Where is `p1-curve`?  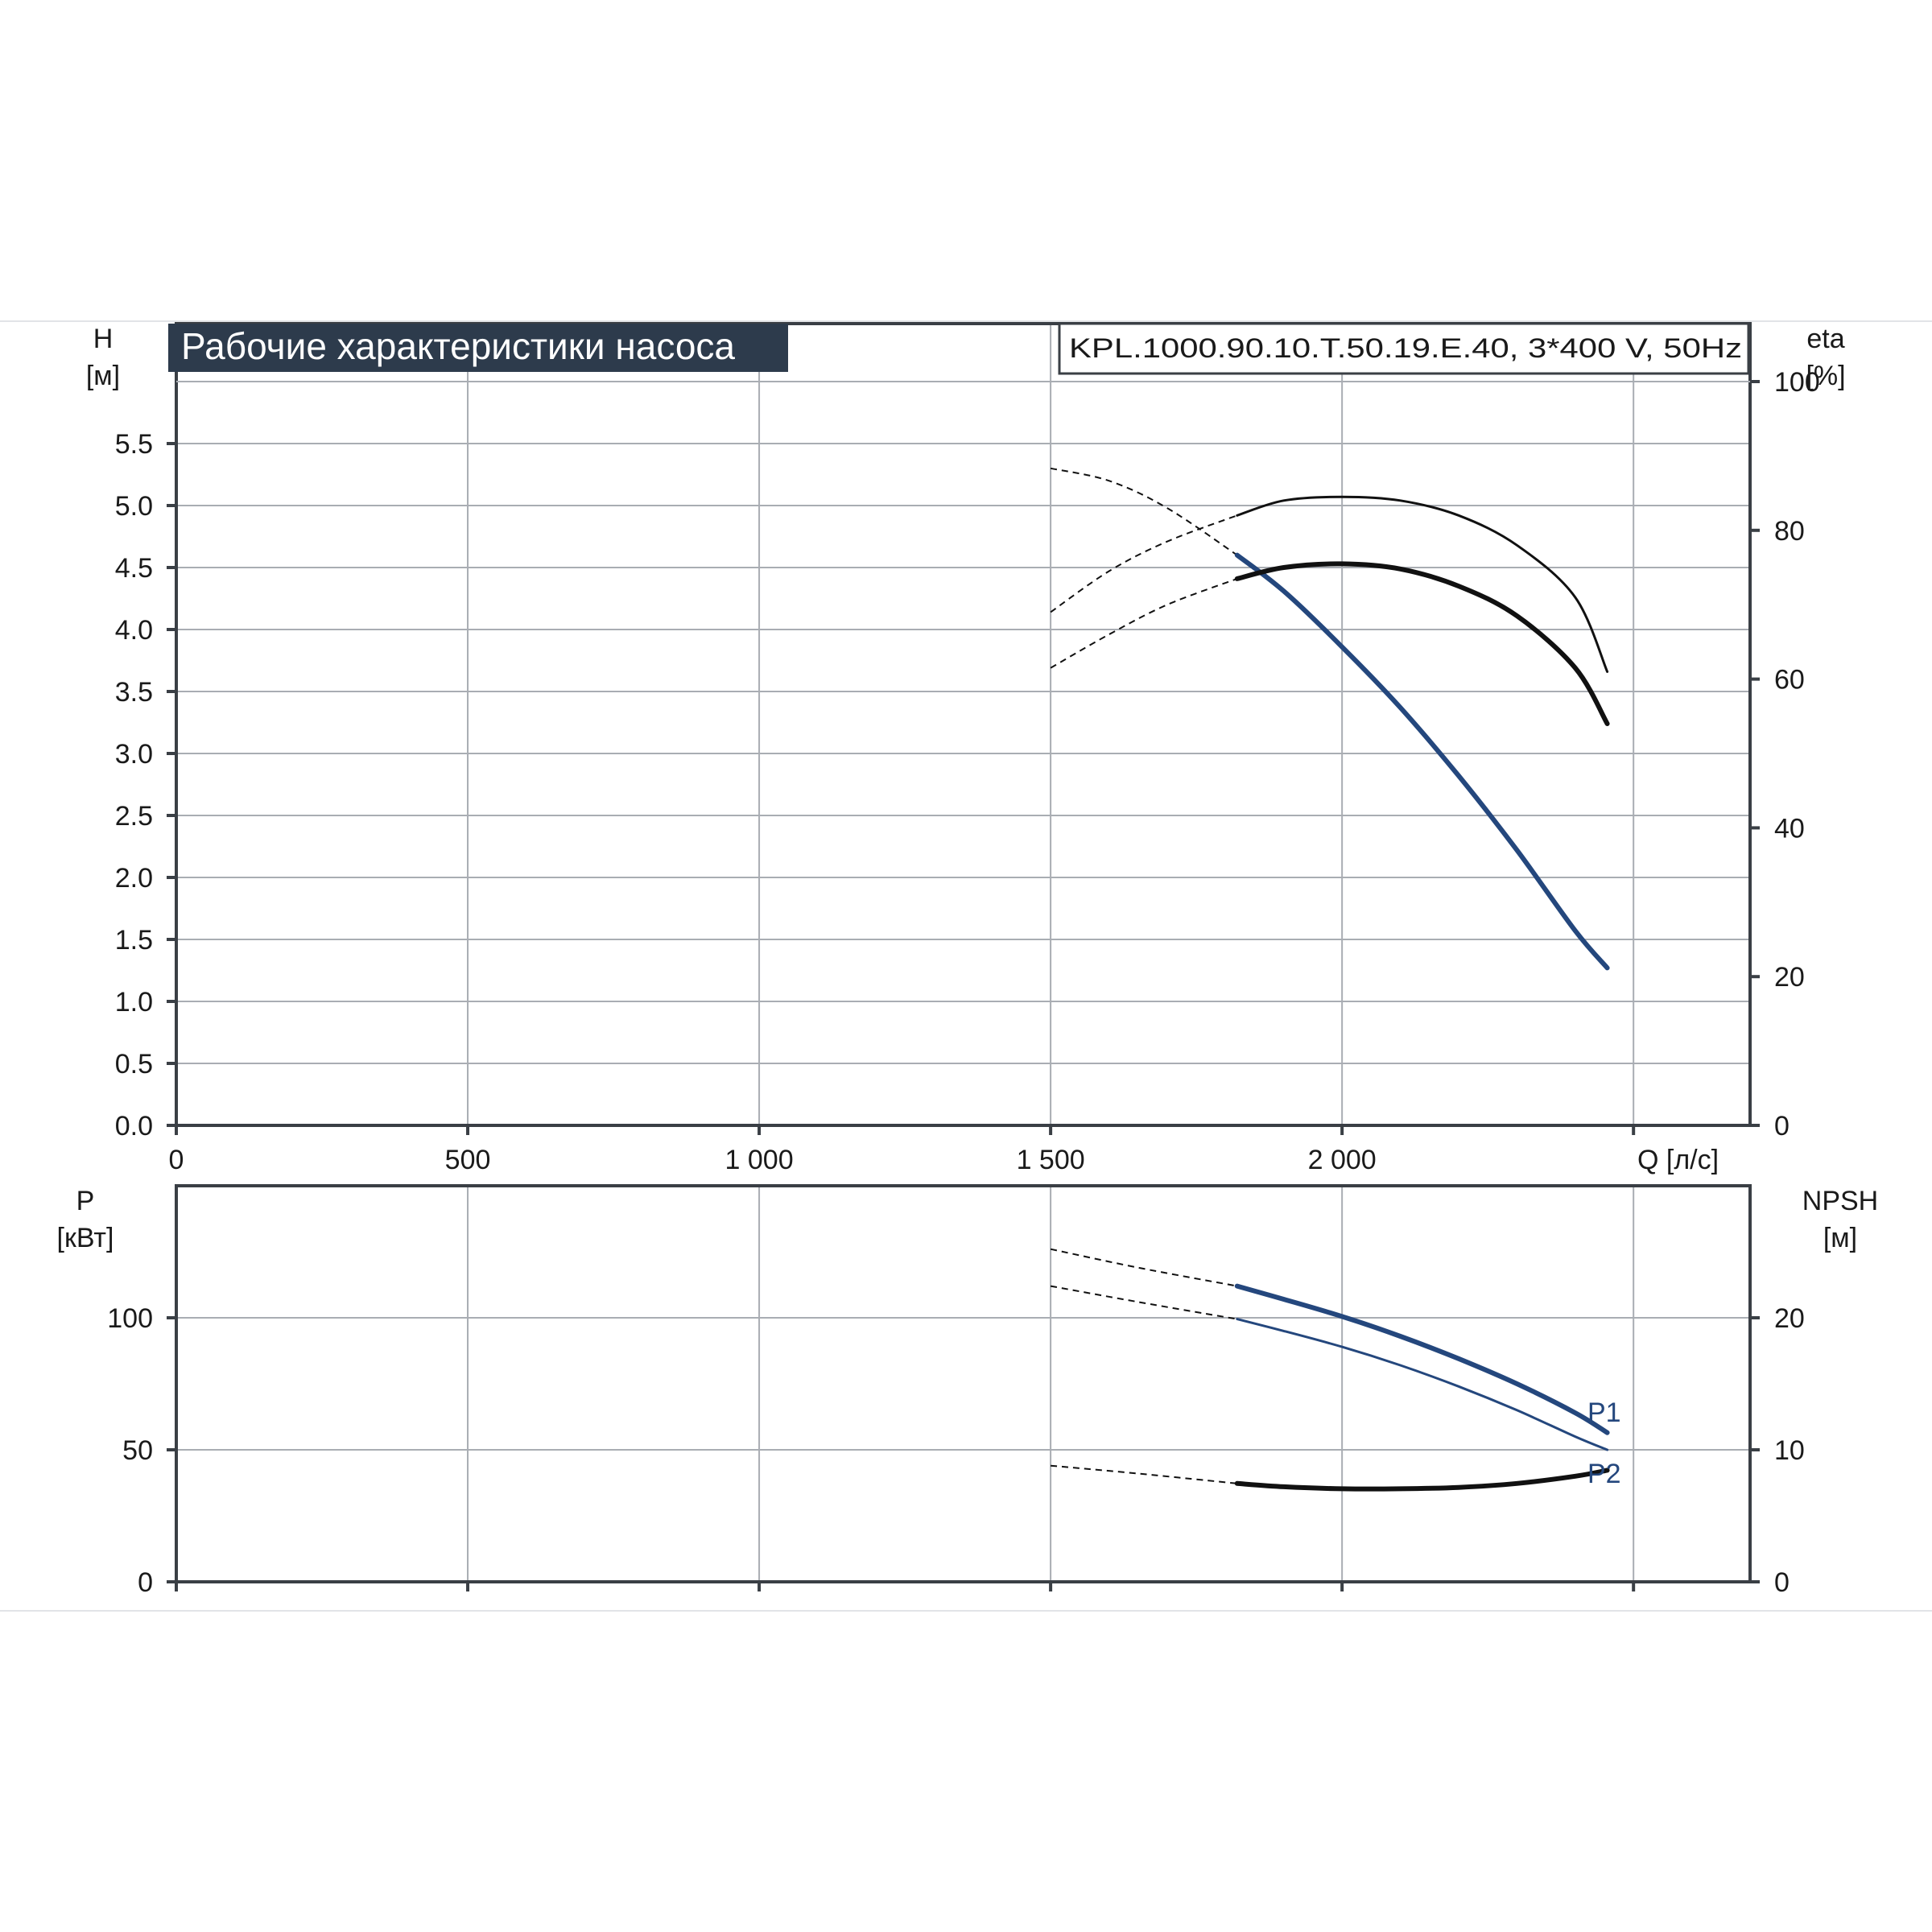 p1-curve is located at coordinates (1422, 1359).